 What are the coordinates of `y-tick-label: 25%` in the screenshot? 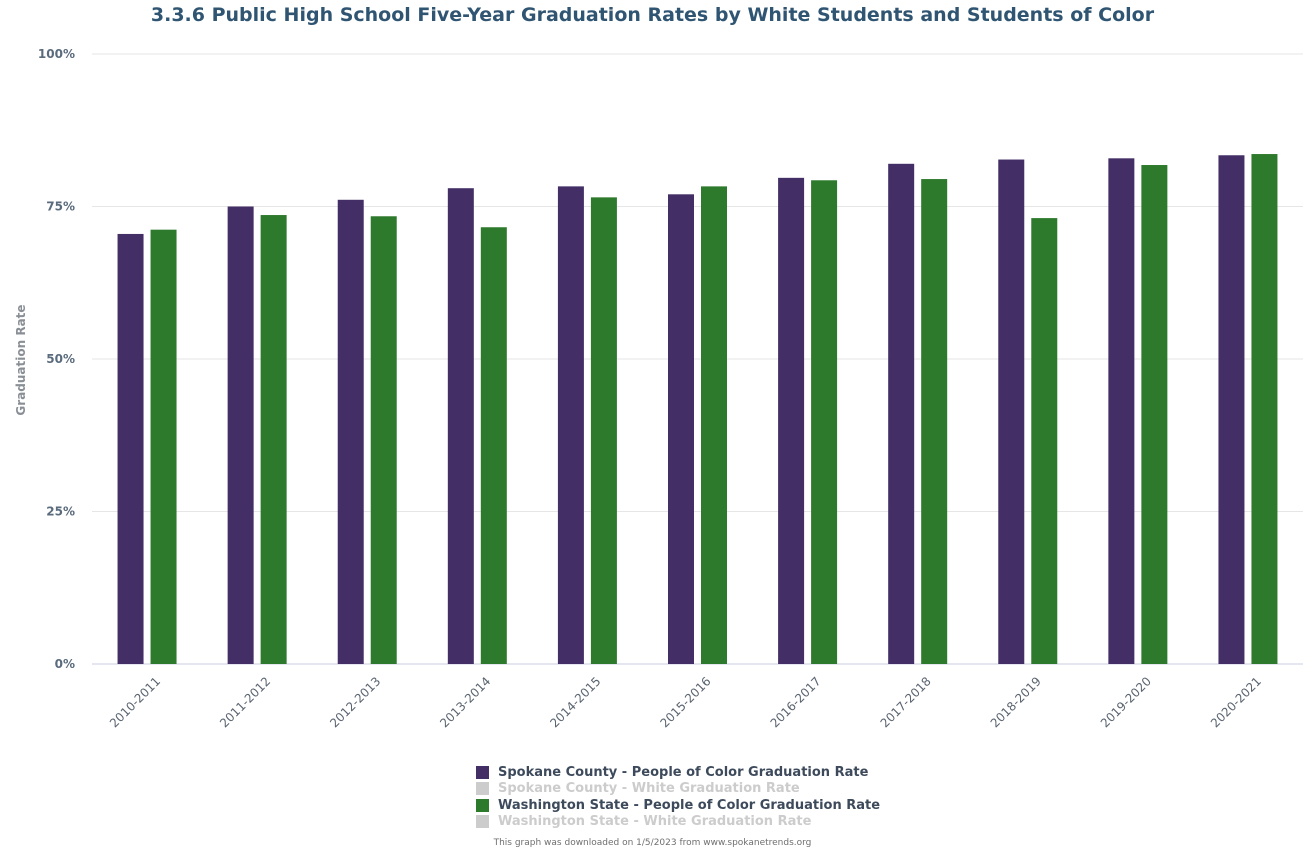 It's located at (60, 512).